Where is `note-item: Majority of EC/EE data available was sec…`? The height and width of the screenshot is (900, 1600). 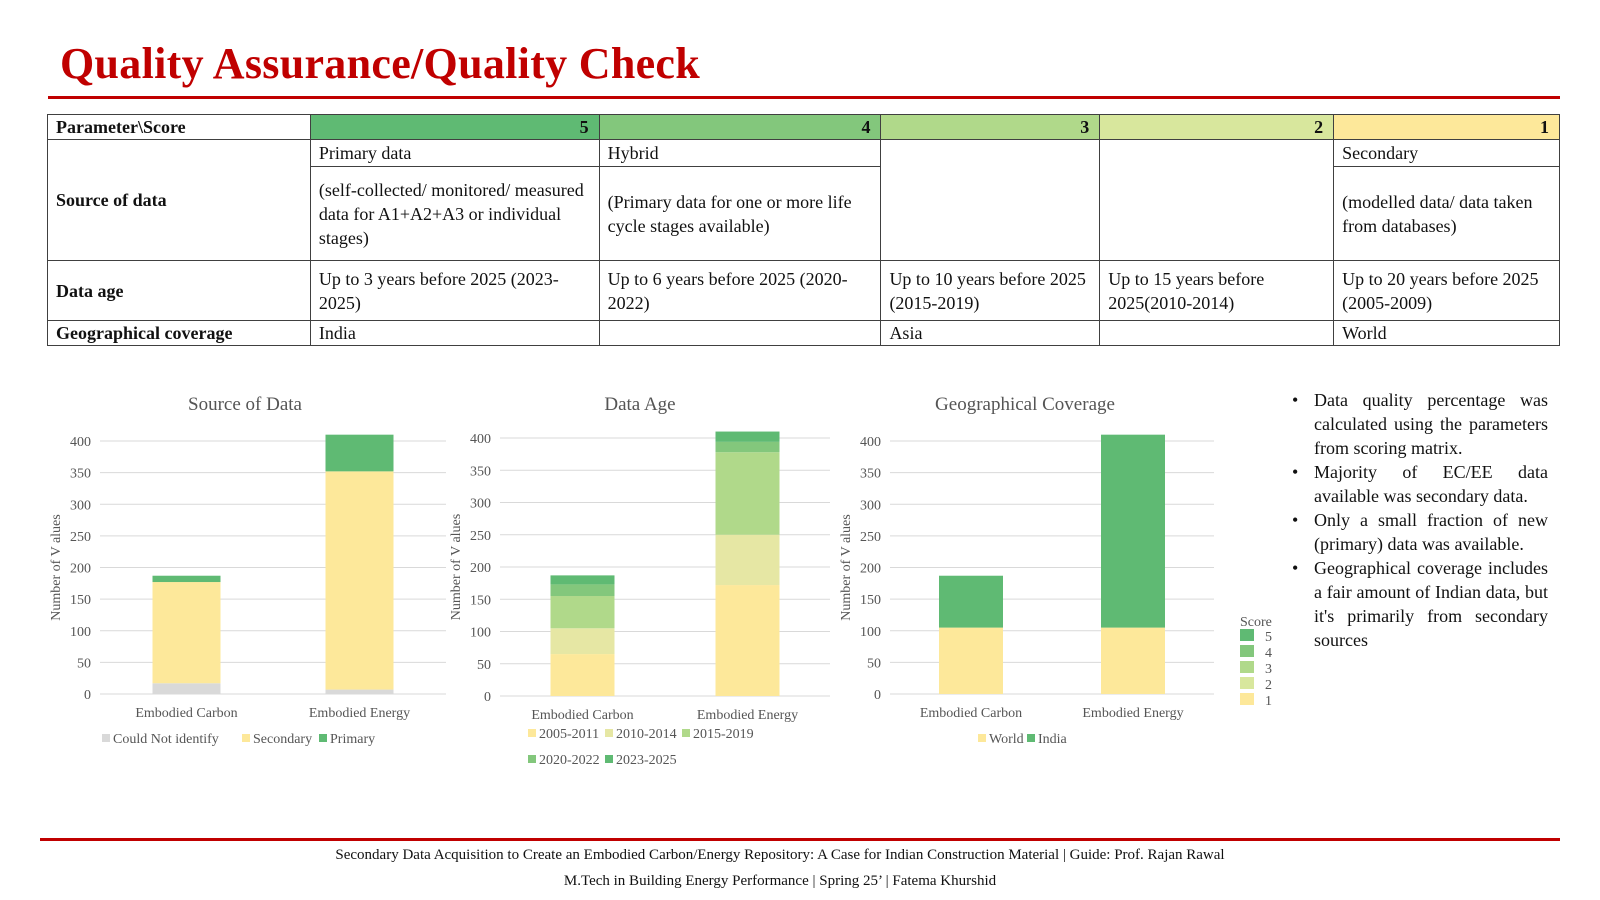
note-item: Majority of EC/EE data available was sec… is located at coordinates (1419, 484).